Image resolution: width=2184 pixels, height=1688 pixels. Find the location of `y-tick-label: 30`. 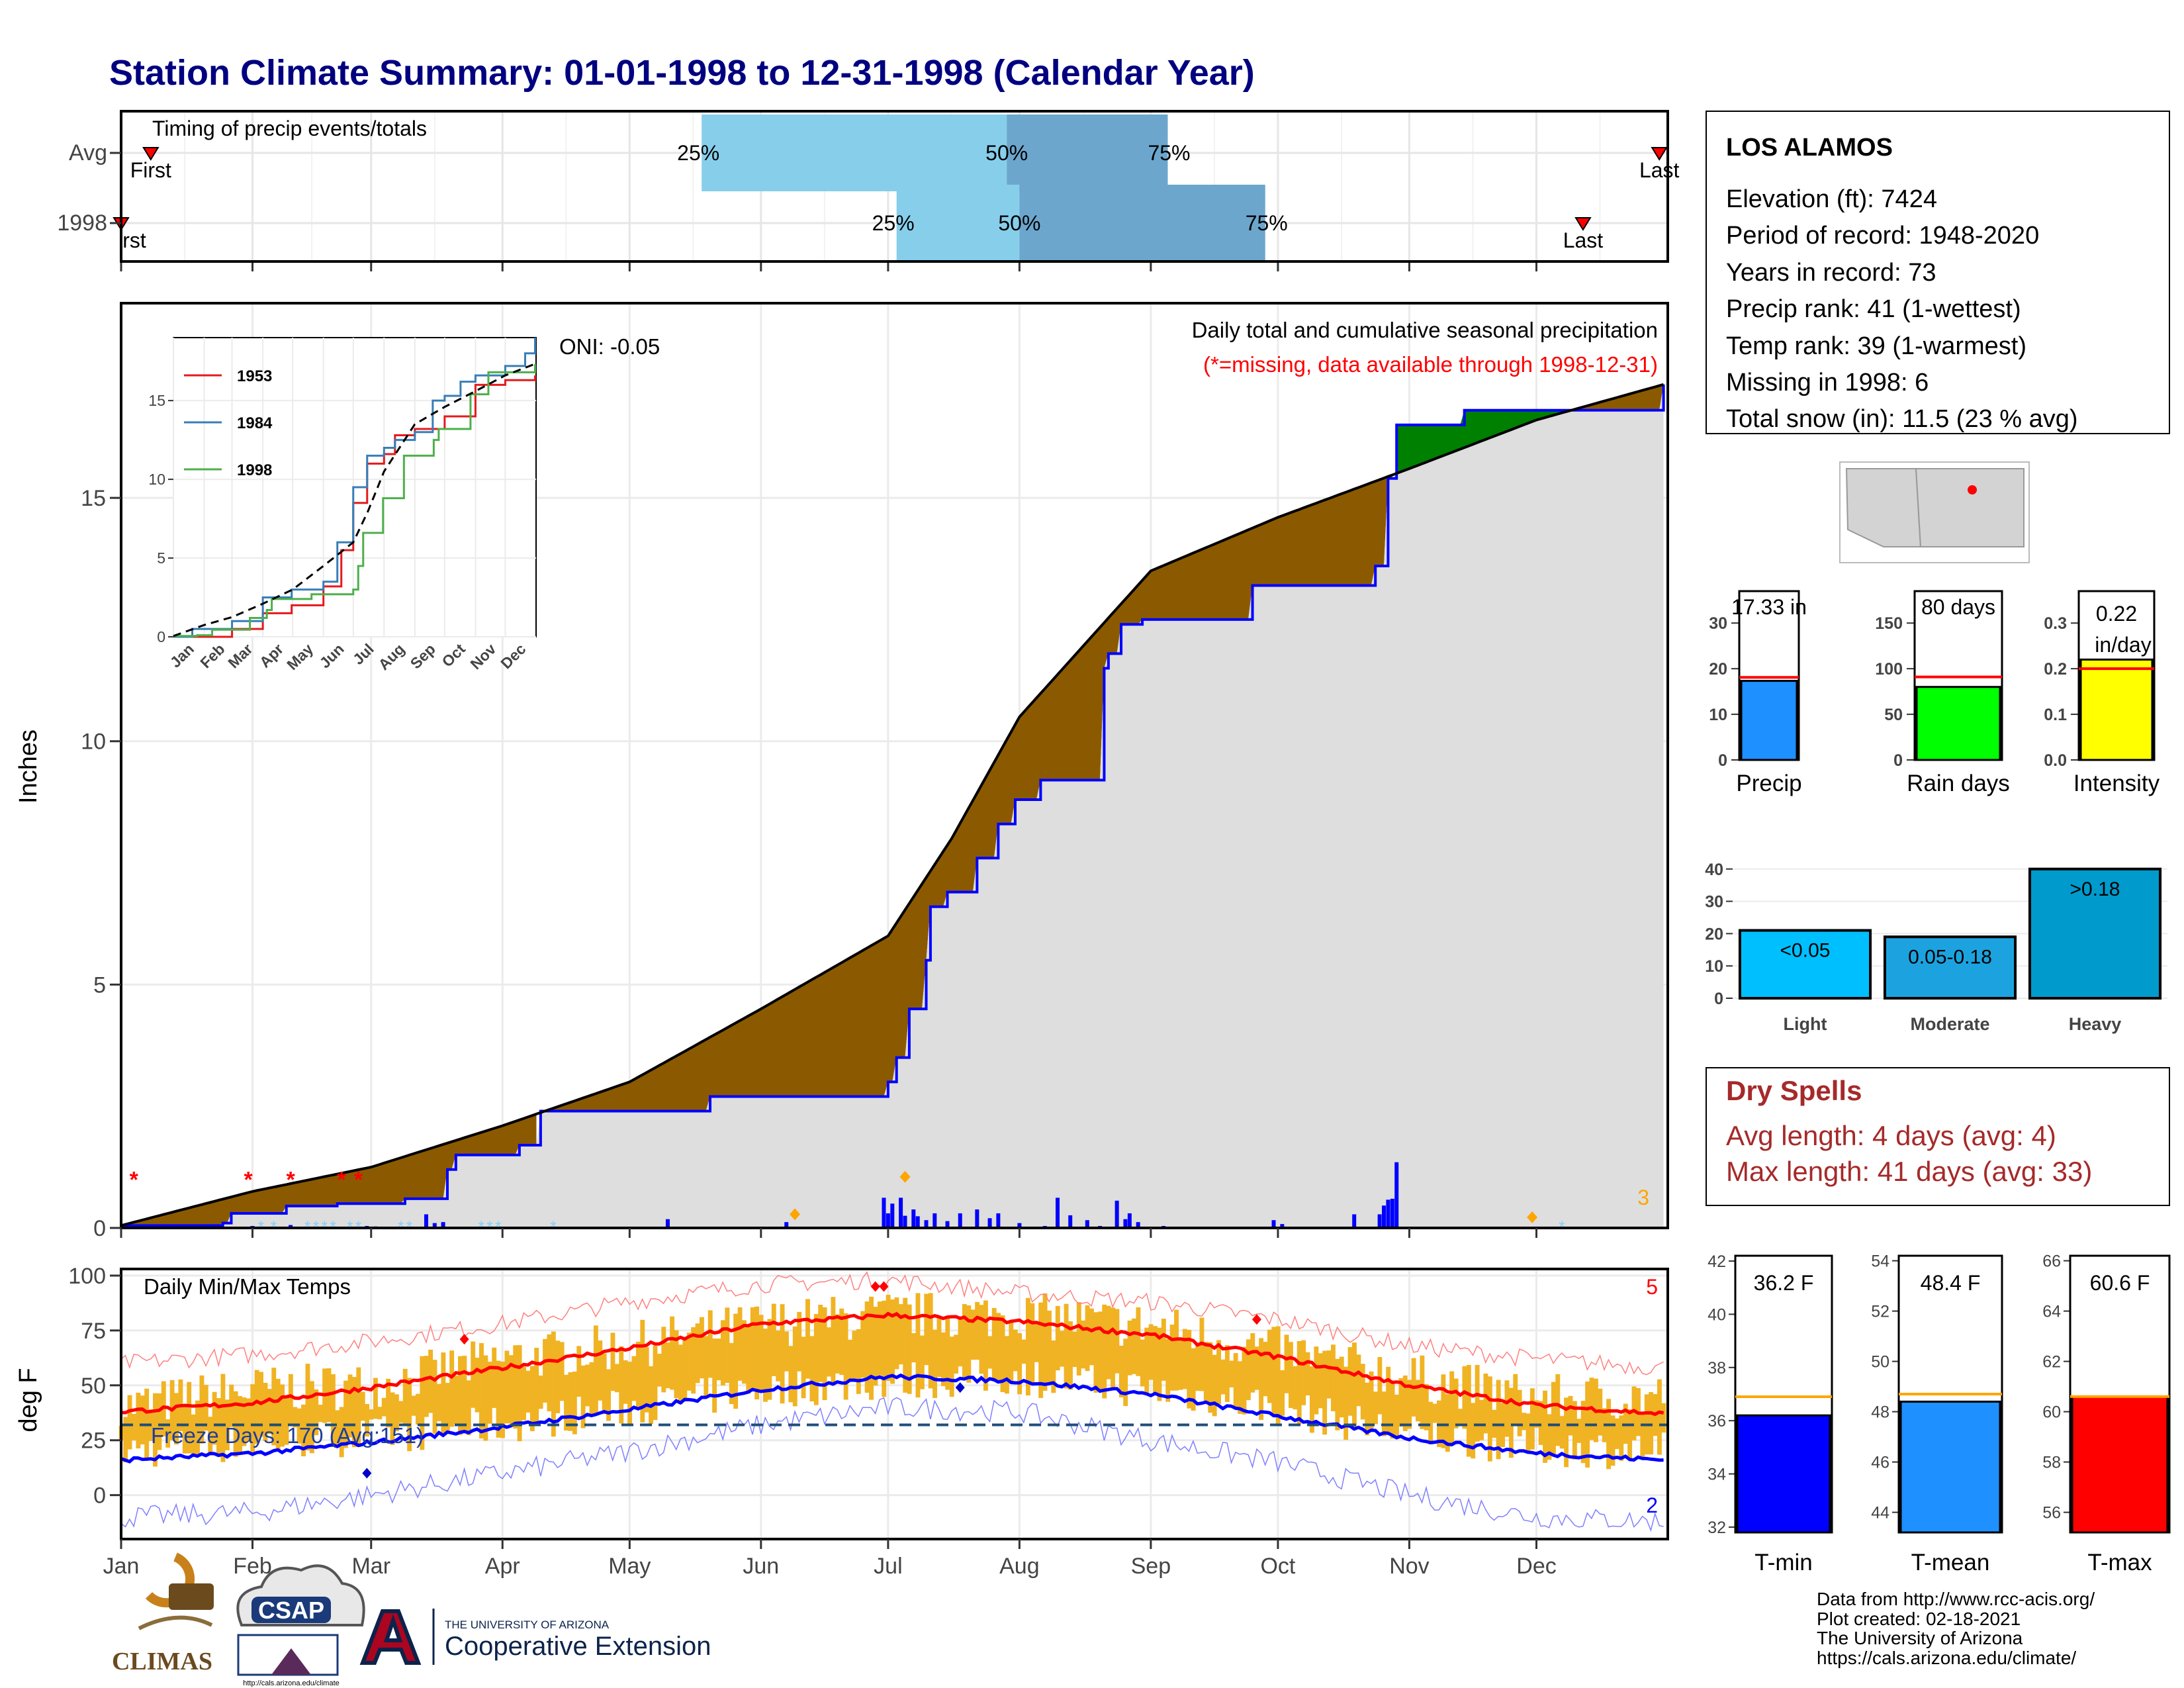

y-tick-label: 30 is located at coordinates (1718, 623).